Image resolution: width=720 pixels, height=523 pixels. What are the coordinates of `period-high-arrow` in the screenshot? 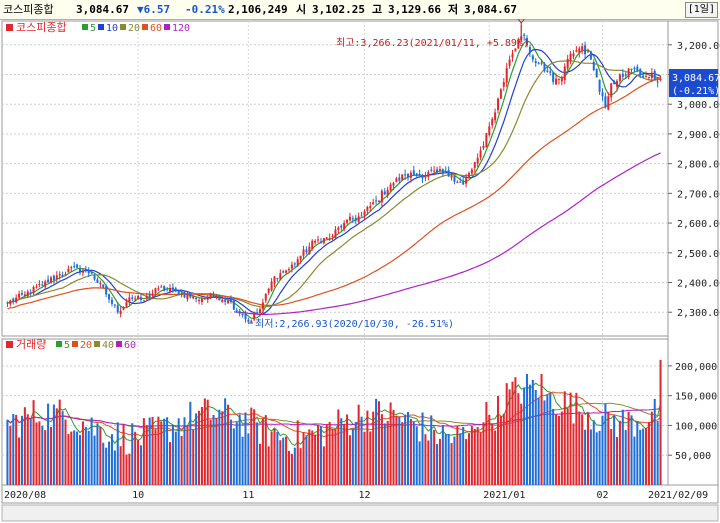 It's located at (521, 31).